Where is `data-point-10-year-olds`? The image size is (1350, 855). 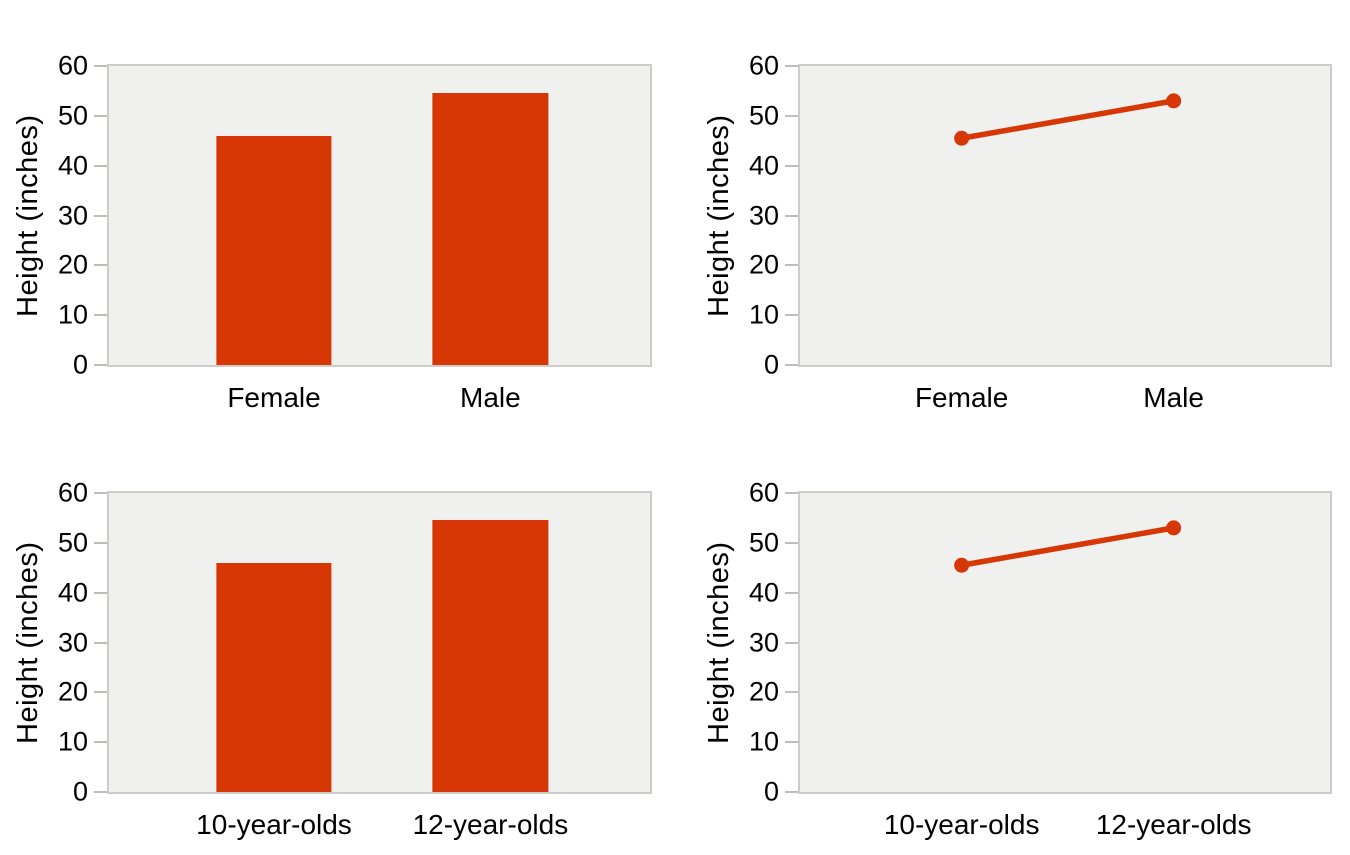 data-point-10-year-olds is located at coordinates (962, 565).